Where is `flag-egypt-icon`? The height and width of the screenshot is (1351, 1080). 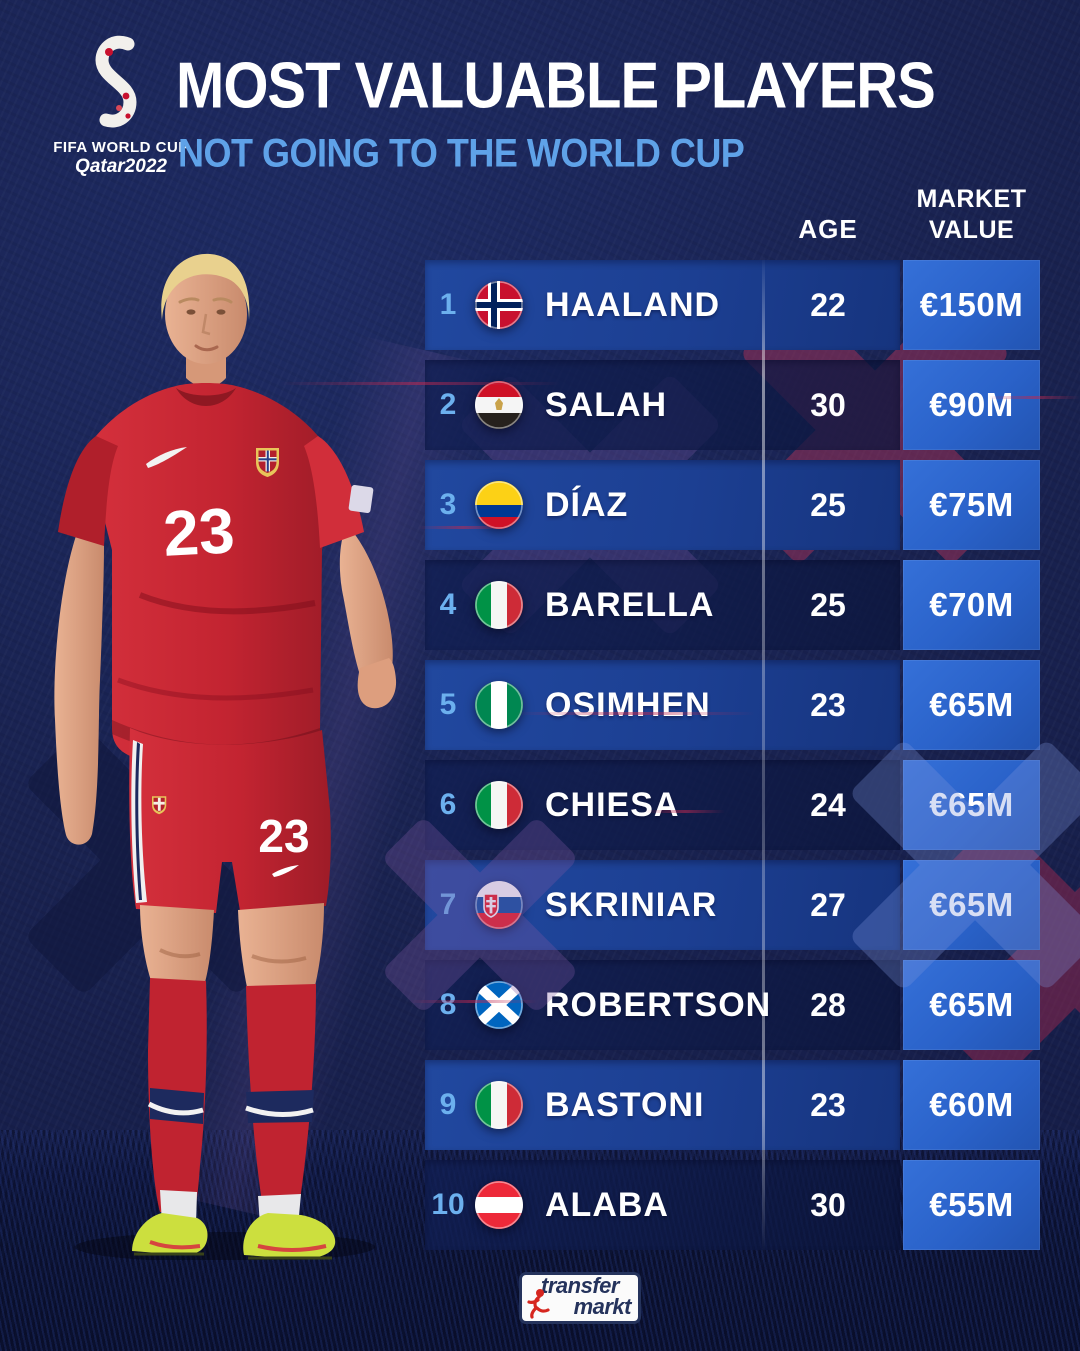 flag-egypt-icon is located at coordinates (499, 405).